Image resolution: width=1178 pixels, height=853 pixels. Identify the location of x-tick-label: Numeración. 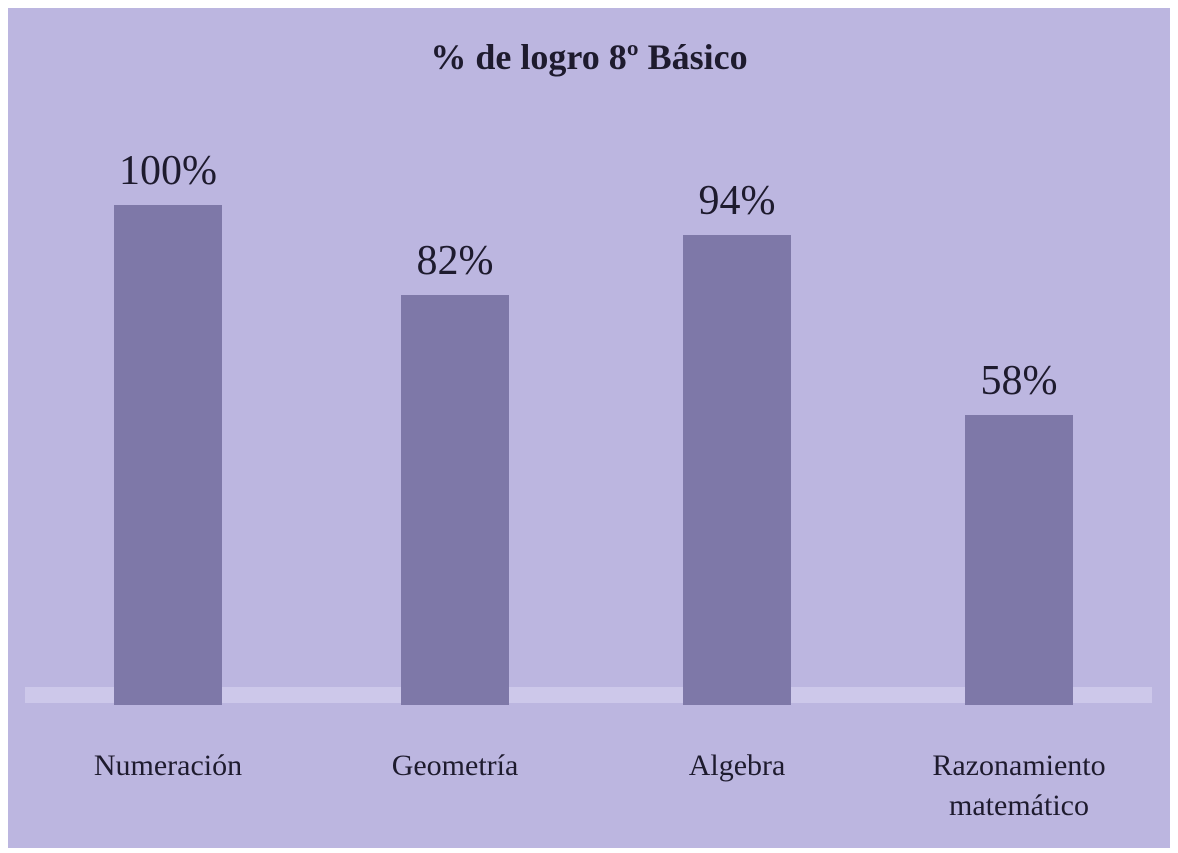
(168, 765).